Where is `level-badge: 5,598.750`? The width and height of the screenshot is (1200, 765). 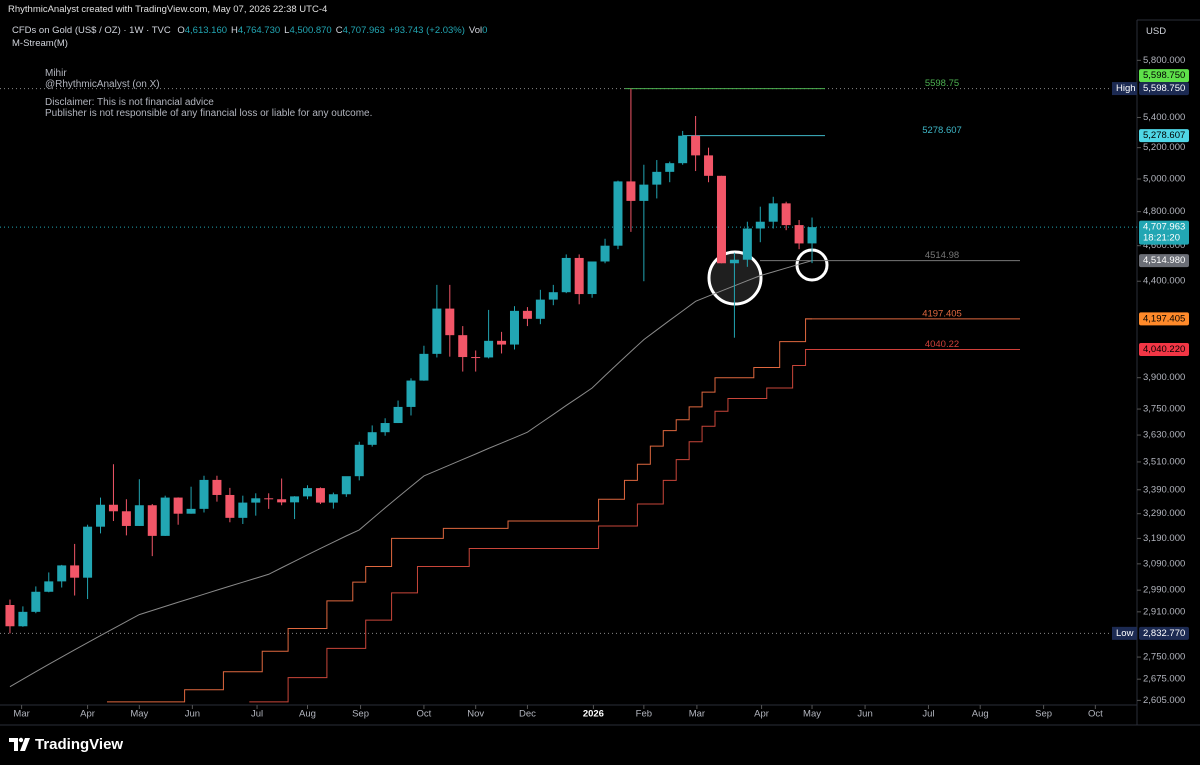
level-badge: 5,598.750 is located at coordinates (1164, 75).